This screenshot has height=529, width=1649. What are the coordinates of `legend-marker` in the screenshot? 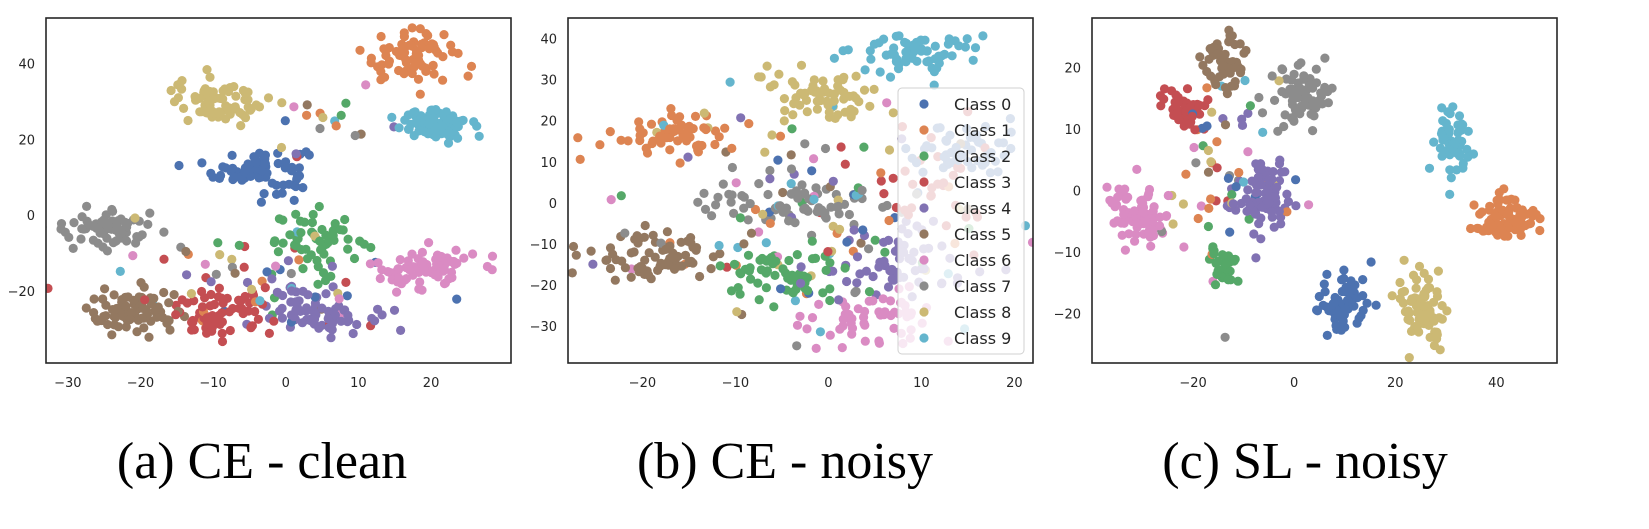 It's located at (924, 130).